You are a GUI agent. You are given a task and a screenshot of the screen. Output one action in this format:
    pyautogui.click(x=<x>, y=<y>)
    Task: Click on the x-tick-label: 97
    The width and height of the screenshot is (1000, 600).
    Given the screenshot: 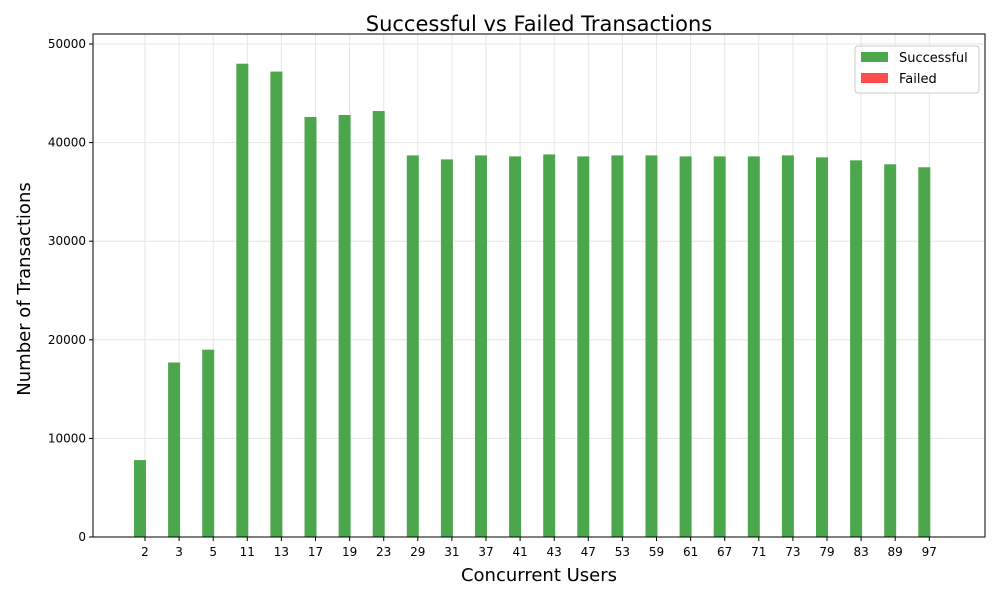 What is the action you would take?
    pyautogui.click(x=929, y=552)
    